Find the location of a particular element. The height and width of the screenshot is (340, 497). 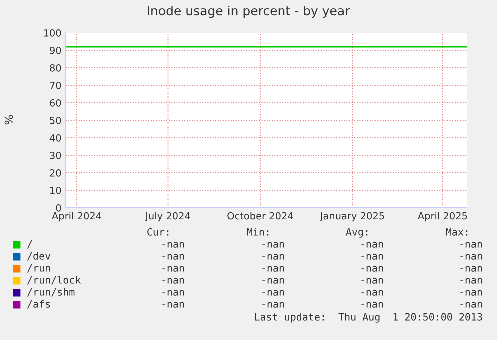

y-tick-label: 30 is located at coordinates (56, 156).